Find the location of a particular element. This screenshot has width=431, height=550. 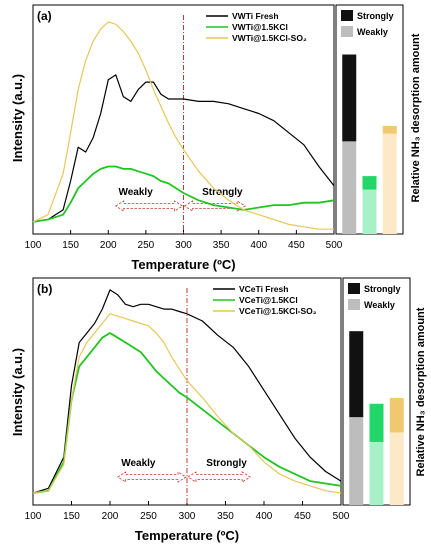

panel-label: (b) is located at coordinates (44, 289).